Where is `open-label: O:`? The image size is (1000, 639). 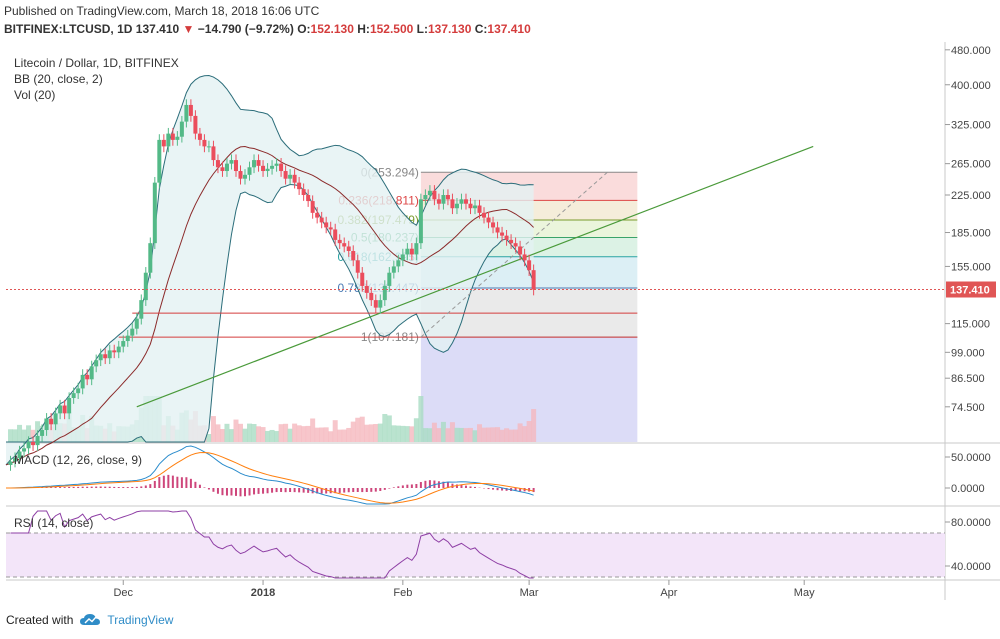 open-label: O: is located at coordinates (304, 29).